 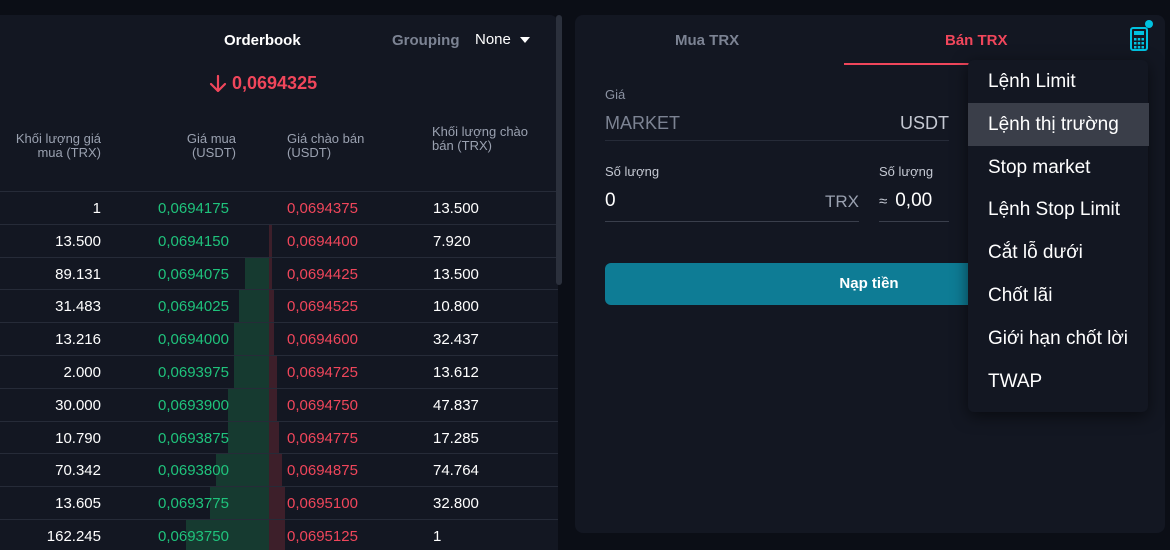 What do you see at coordinates (82, 372) in the screenshot?
I see `bid-volume-cell: 2.000` at bounding box center [82, 372].